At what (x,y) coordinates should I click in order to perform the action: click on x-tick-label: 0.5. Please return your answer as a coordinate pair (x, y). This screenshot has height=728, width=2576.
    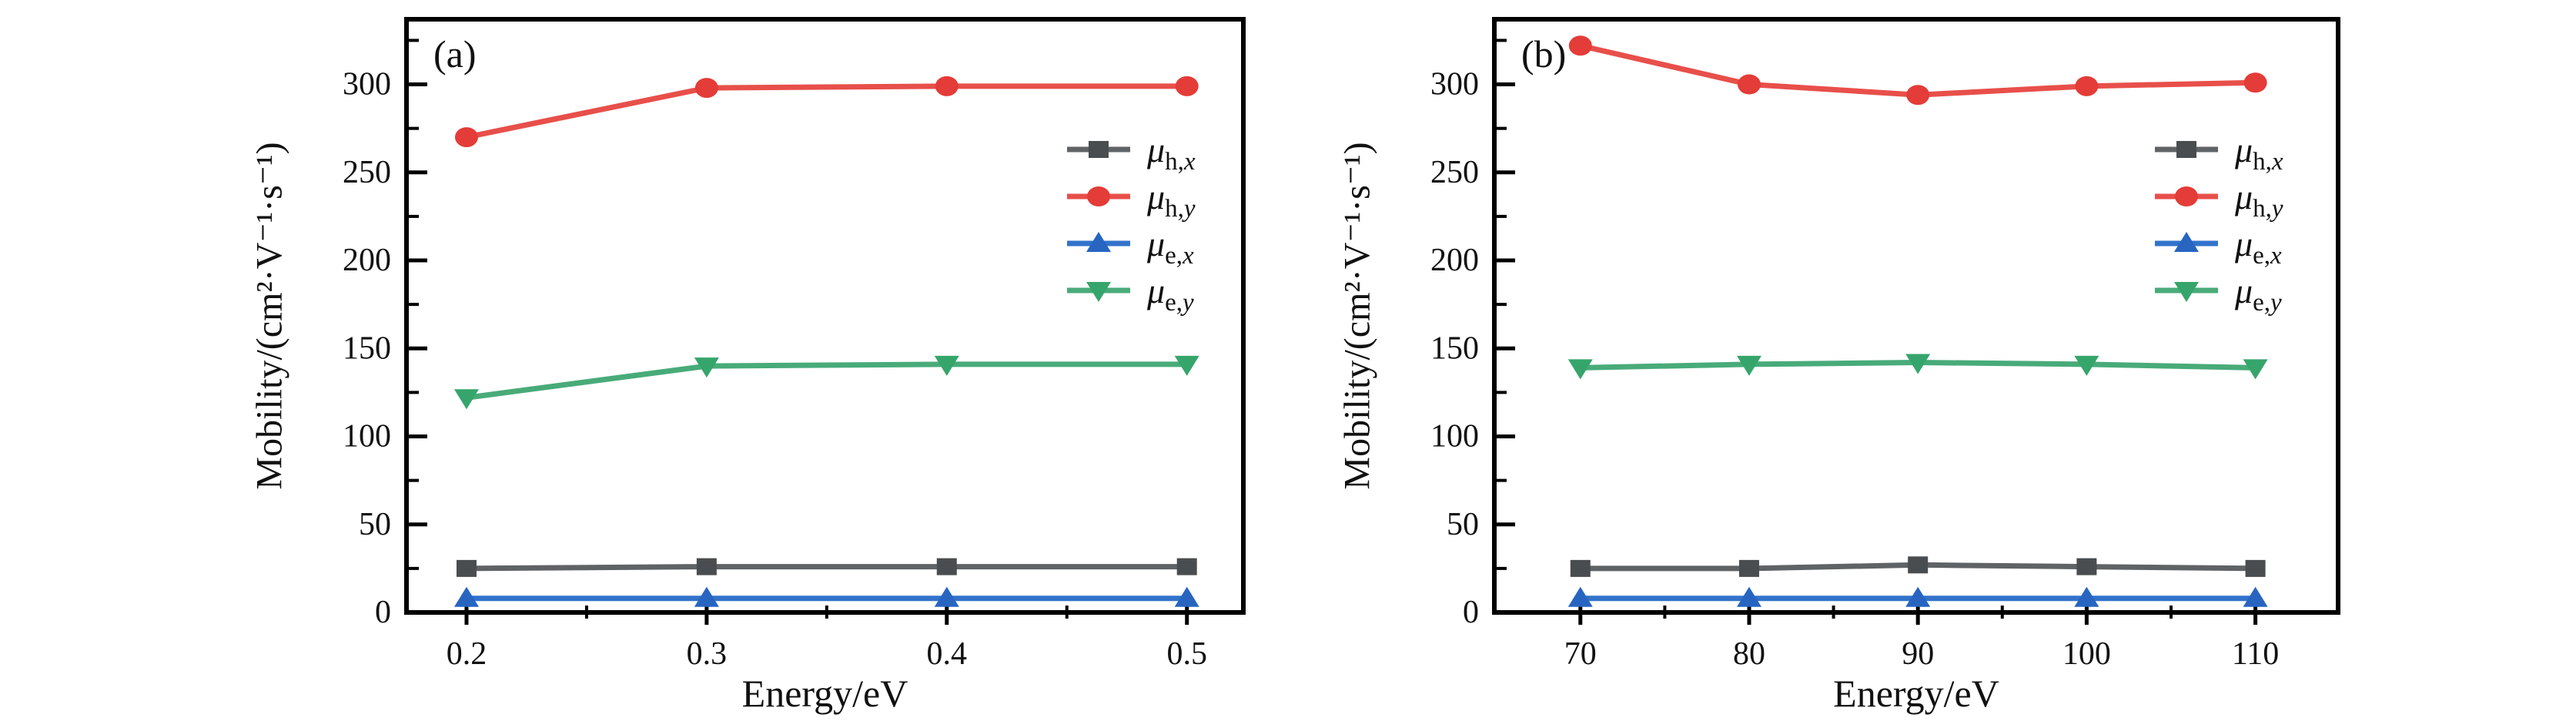
    Looking at the image, I should click on (1187, 654).